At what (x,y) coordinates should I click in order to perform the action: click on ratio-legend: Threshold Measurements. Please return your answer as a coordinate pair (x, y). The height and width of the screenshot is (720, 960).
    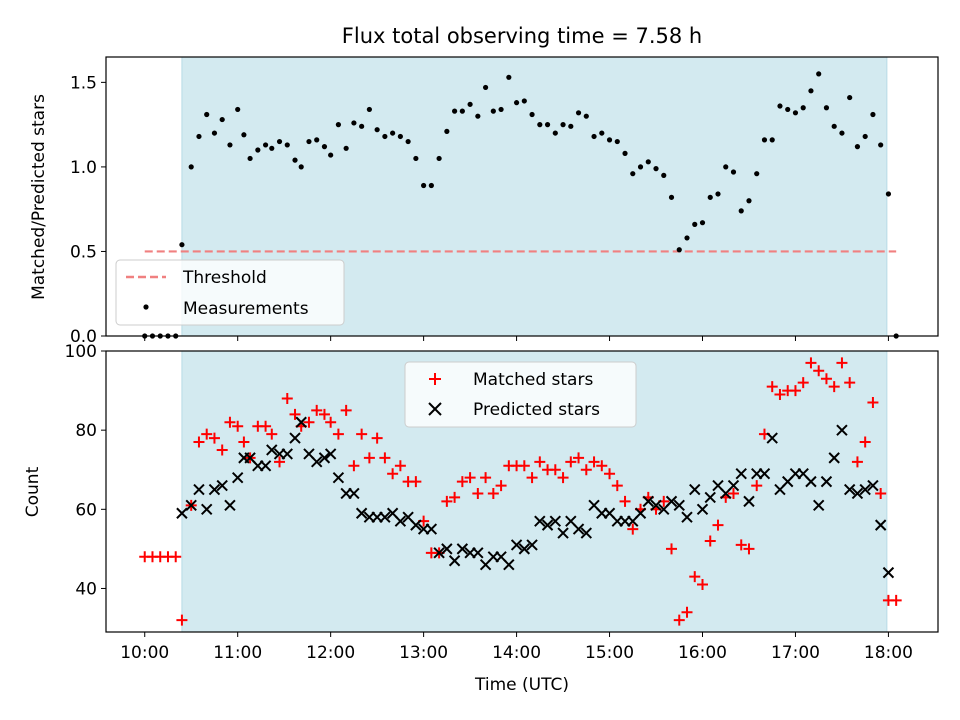
    Looking at the image, I should click on (230, 292).